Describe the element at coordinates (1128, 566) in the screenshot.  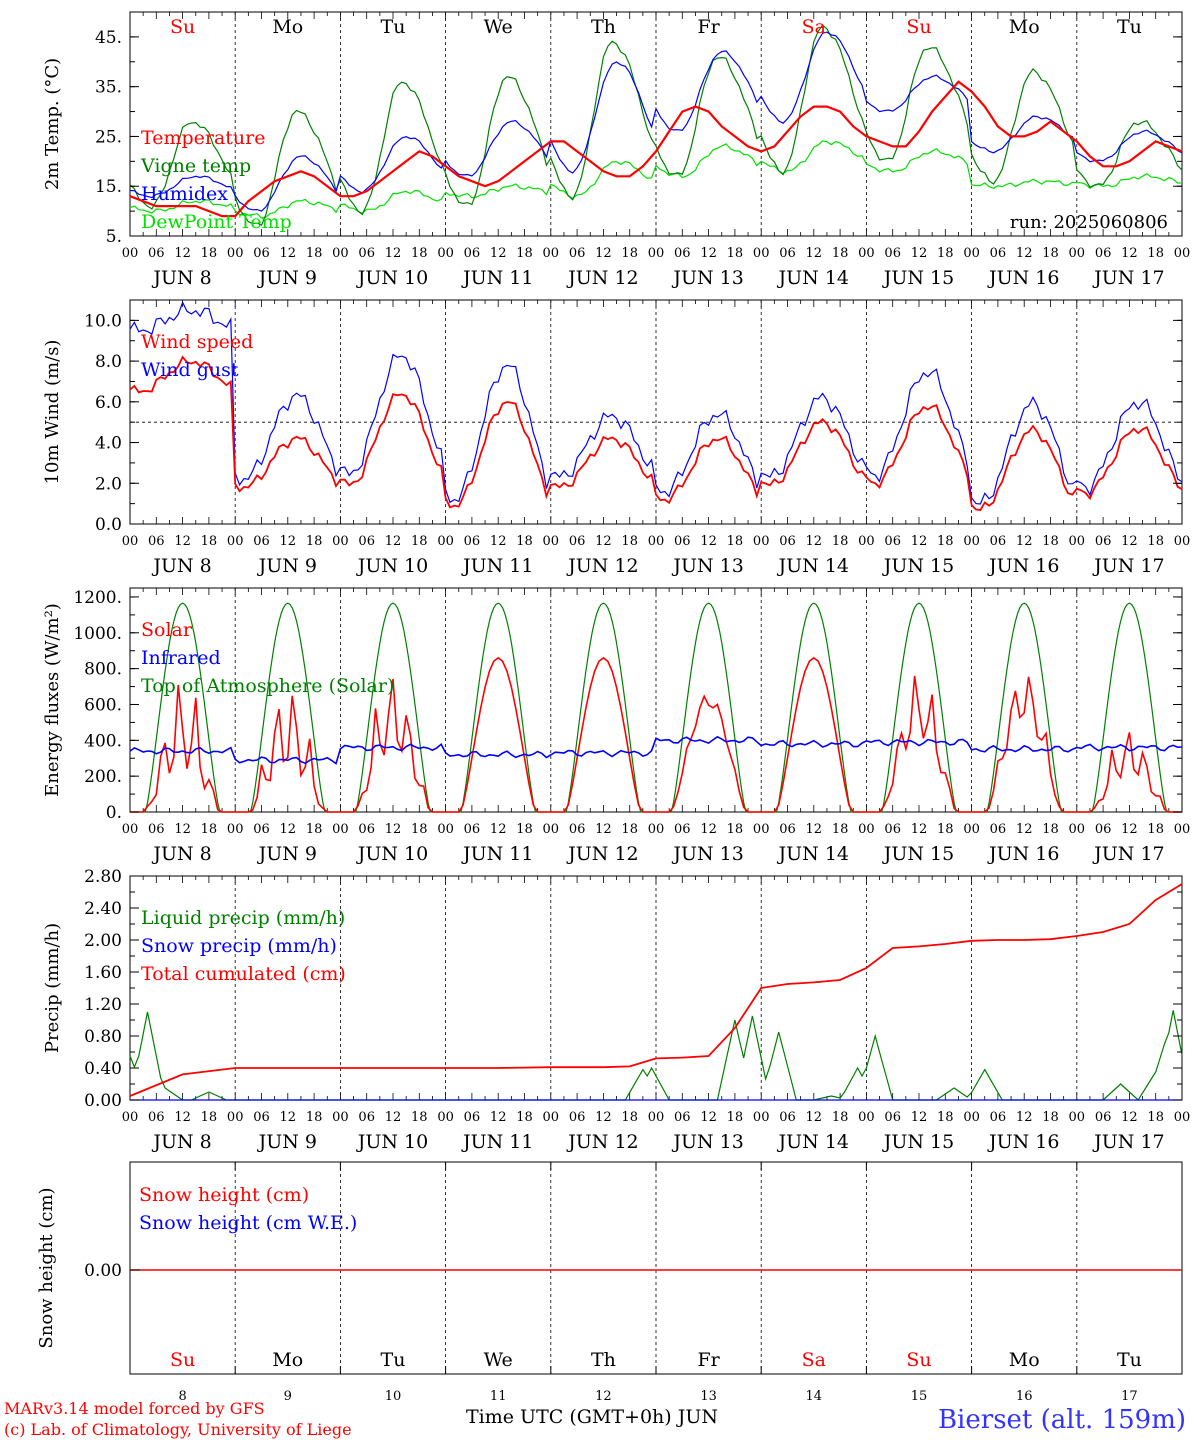
I see `date-label: JUN 17` at that location.